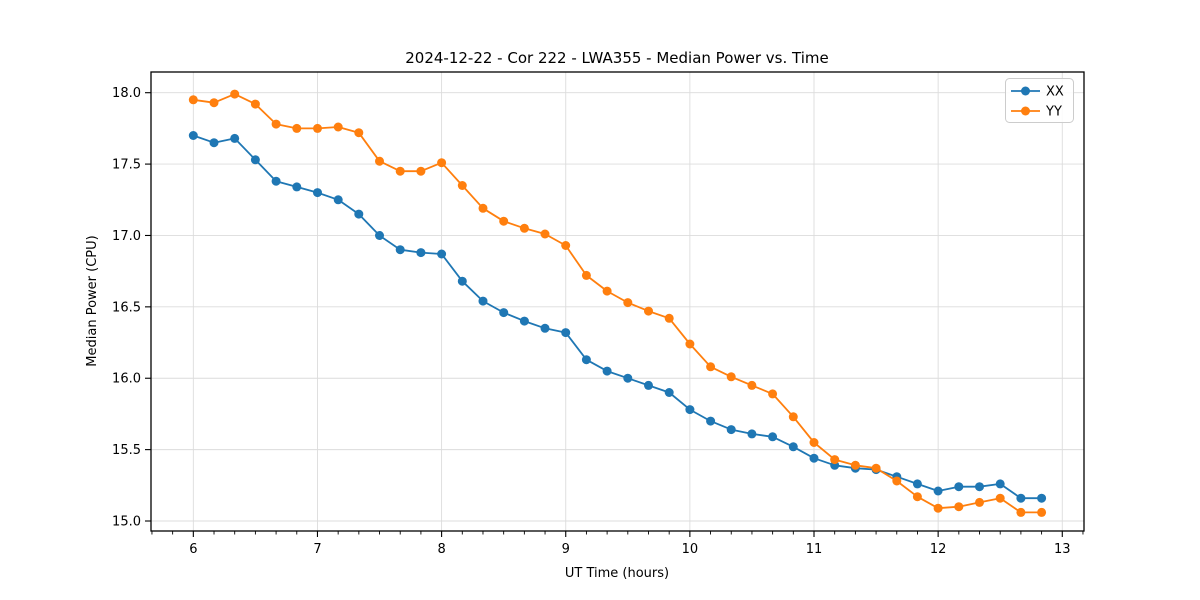 This screenshot has height=600, width=1200. Describe the element at coordinates (126, 236) in the screenshot. I see `y-tick-label: 17.0` at that location.